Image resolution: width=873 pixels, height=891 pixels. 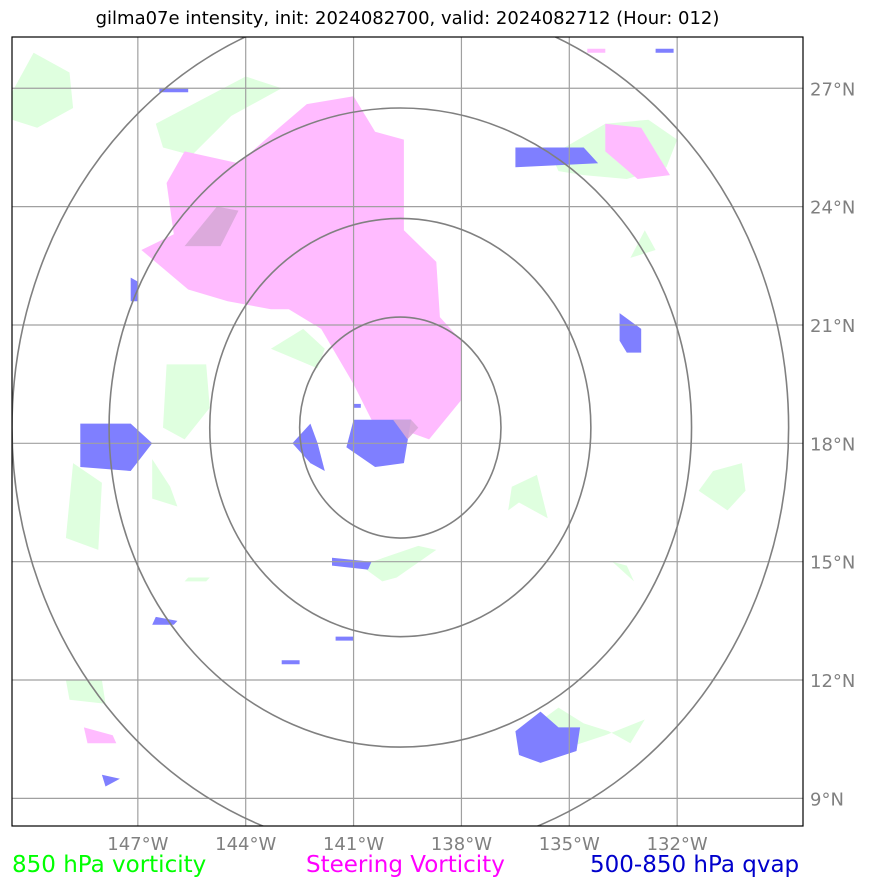 I want to click on x-tick-label-0: 147°W, so click(x=137, y=844).